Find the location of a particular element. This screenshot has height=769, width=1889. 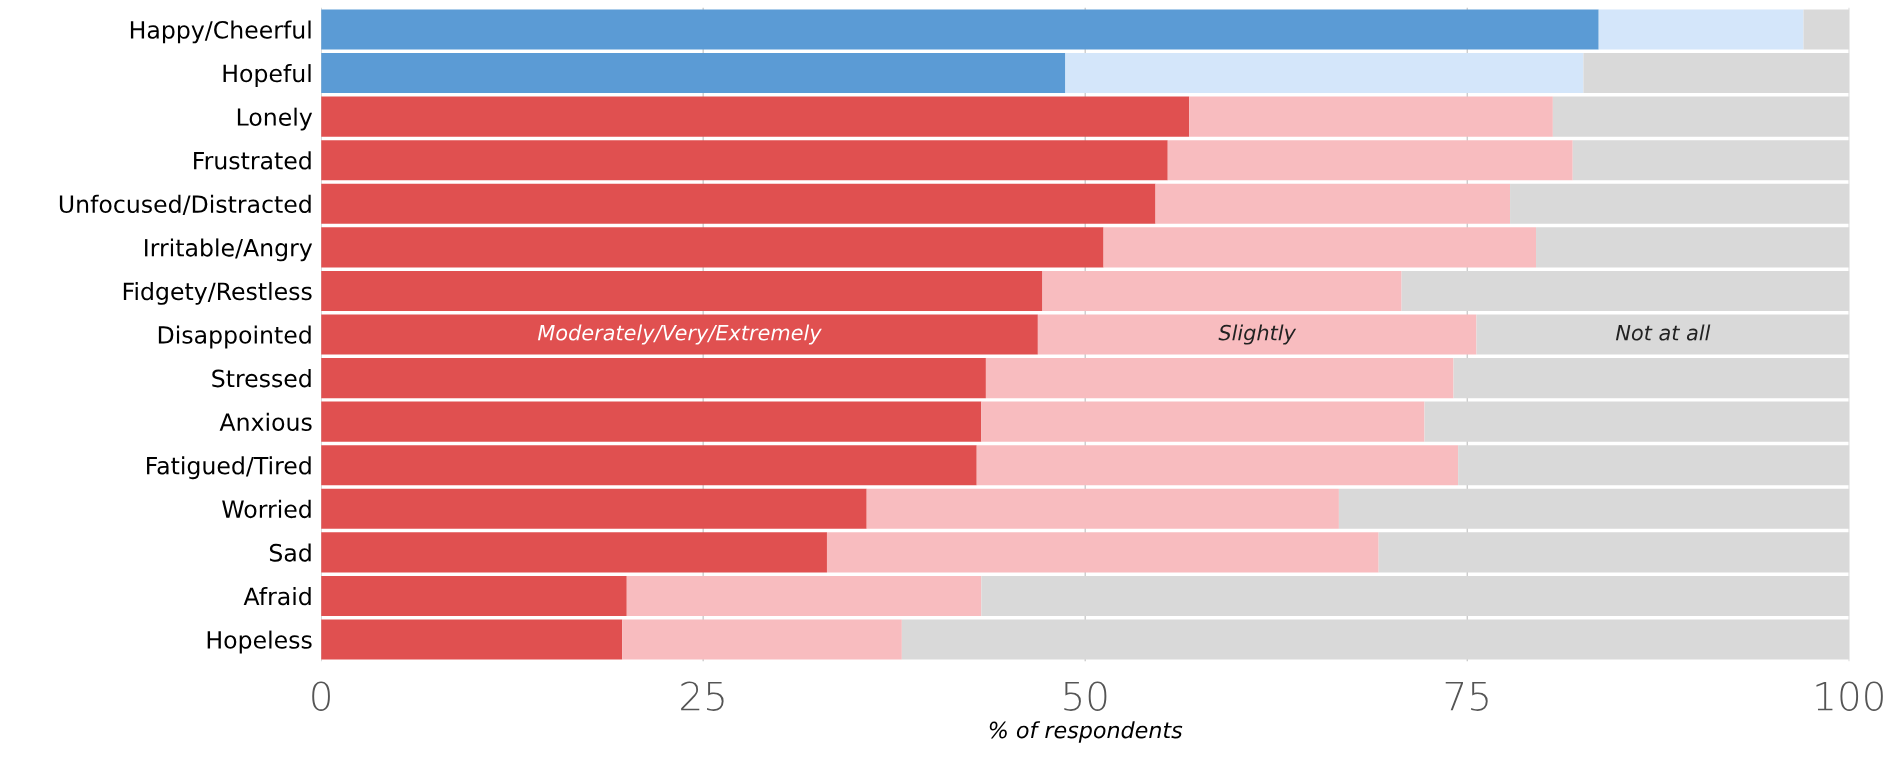

y-tick-label: Fatigued/Tired is located at coordinates (229, 468).